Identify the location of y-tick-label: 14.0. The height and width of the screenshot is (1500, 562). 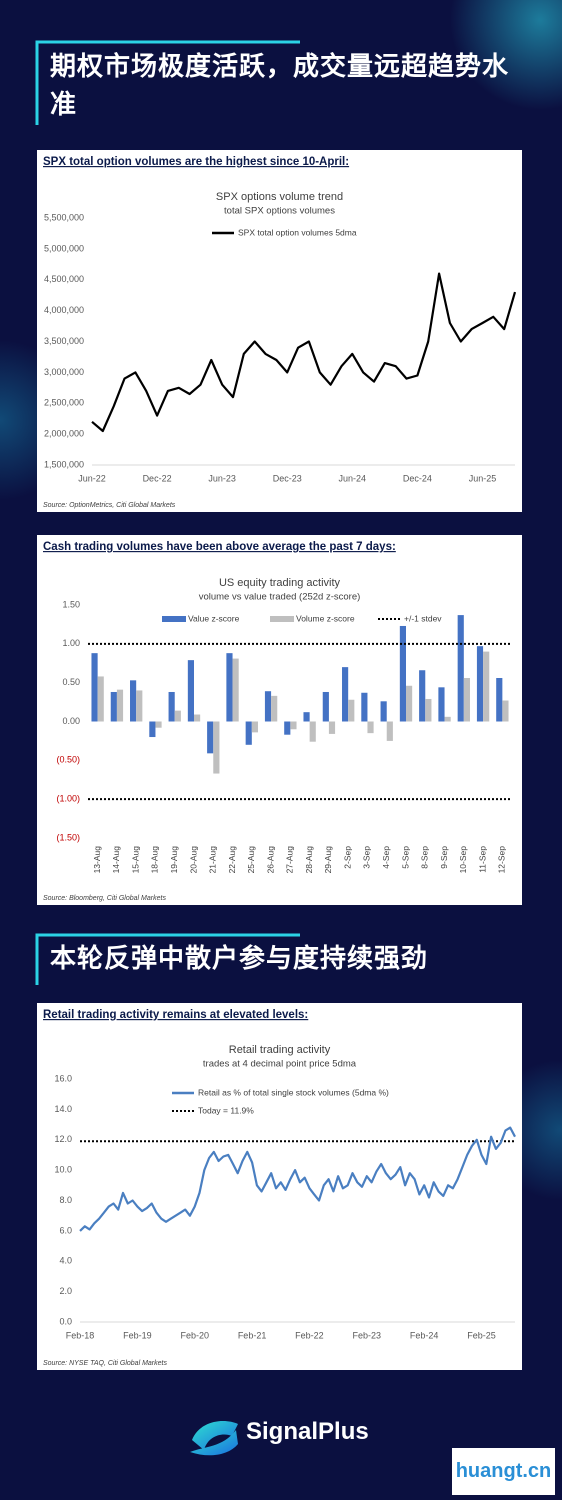
(63, 1109).